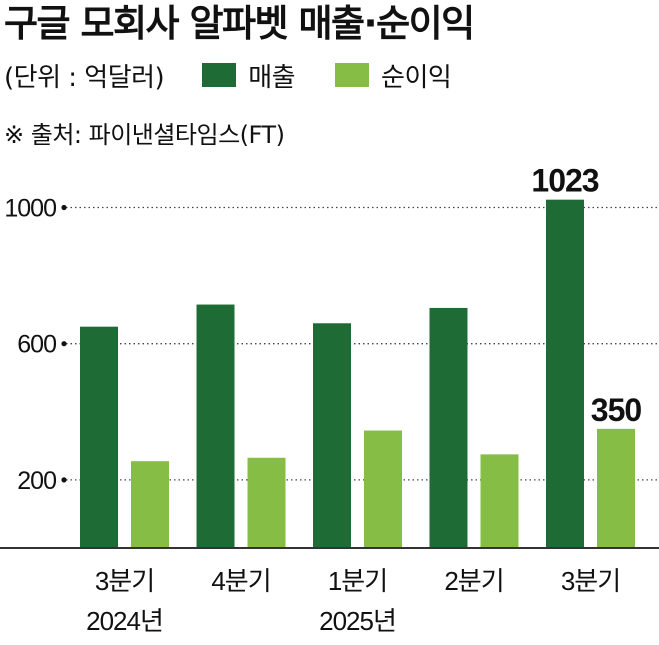  I want to click on legend-label-revenue: 매출, so click(272, 77).